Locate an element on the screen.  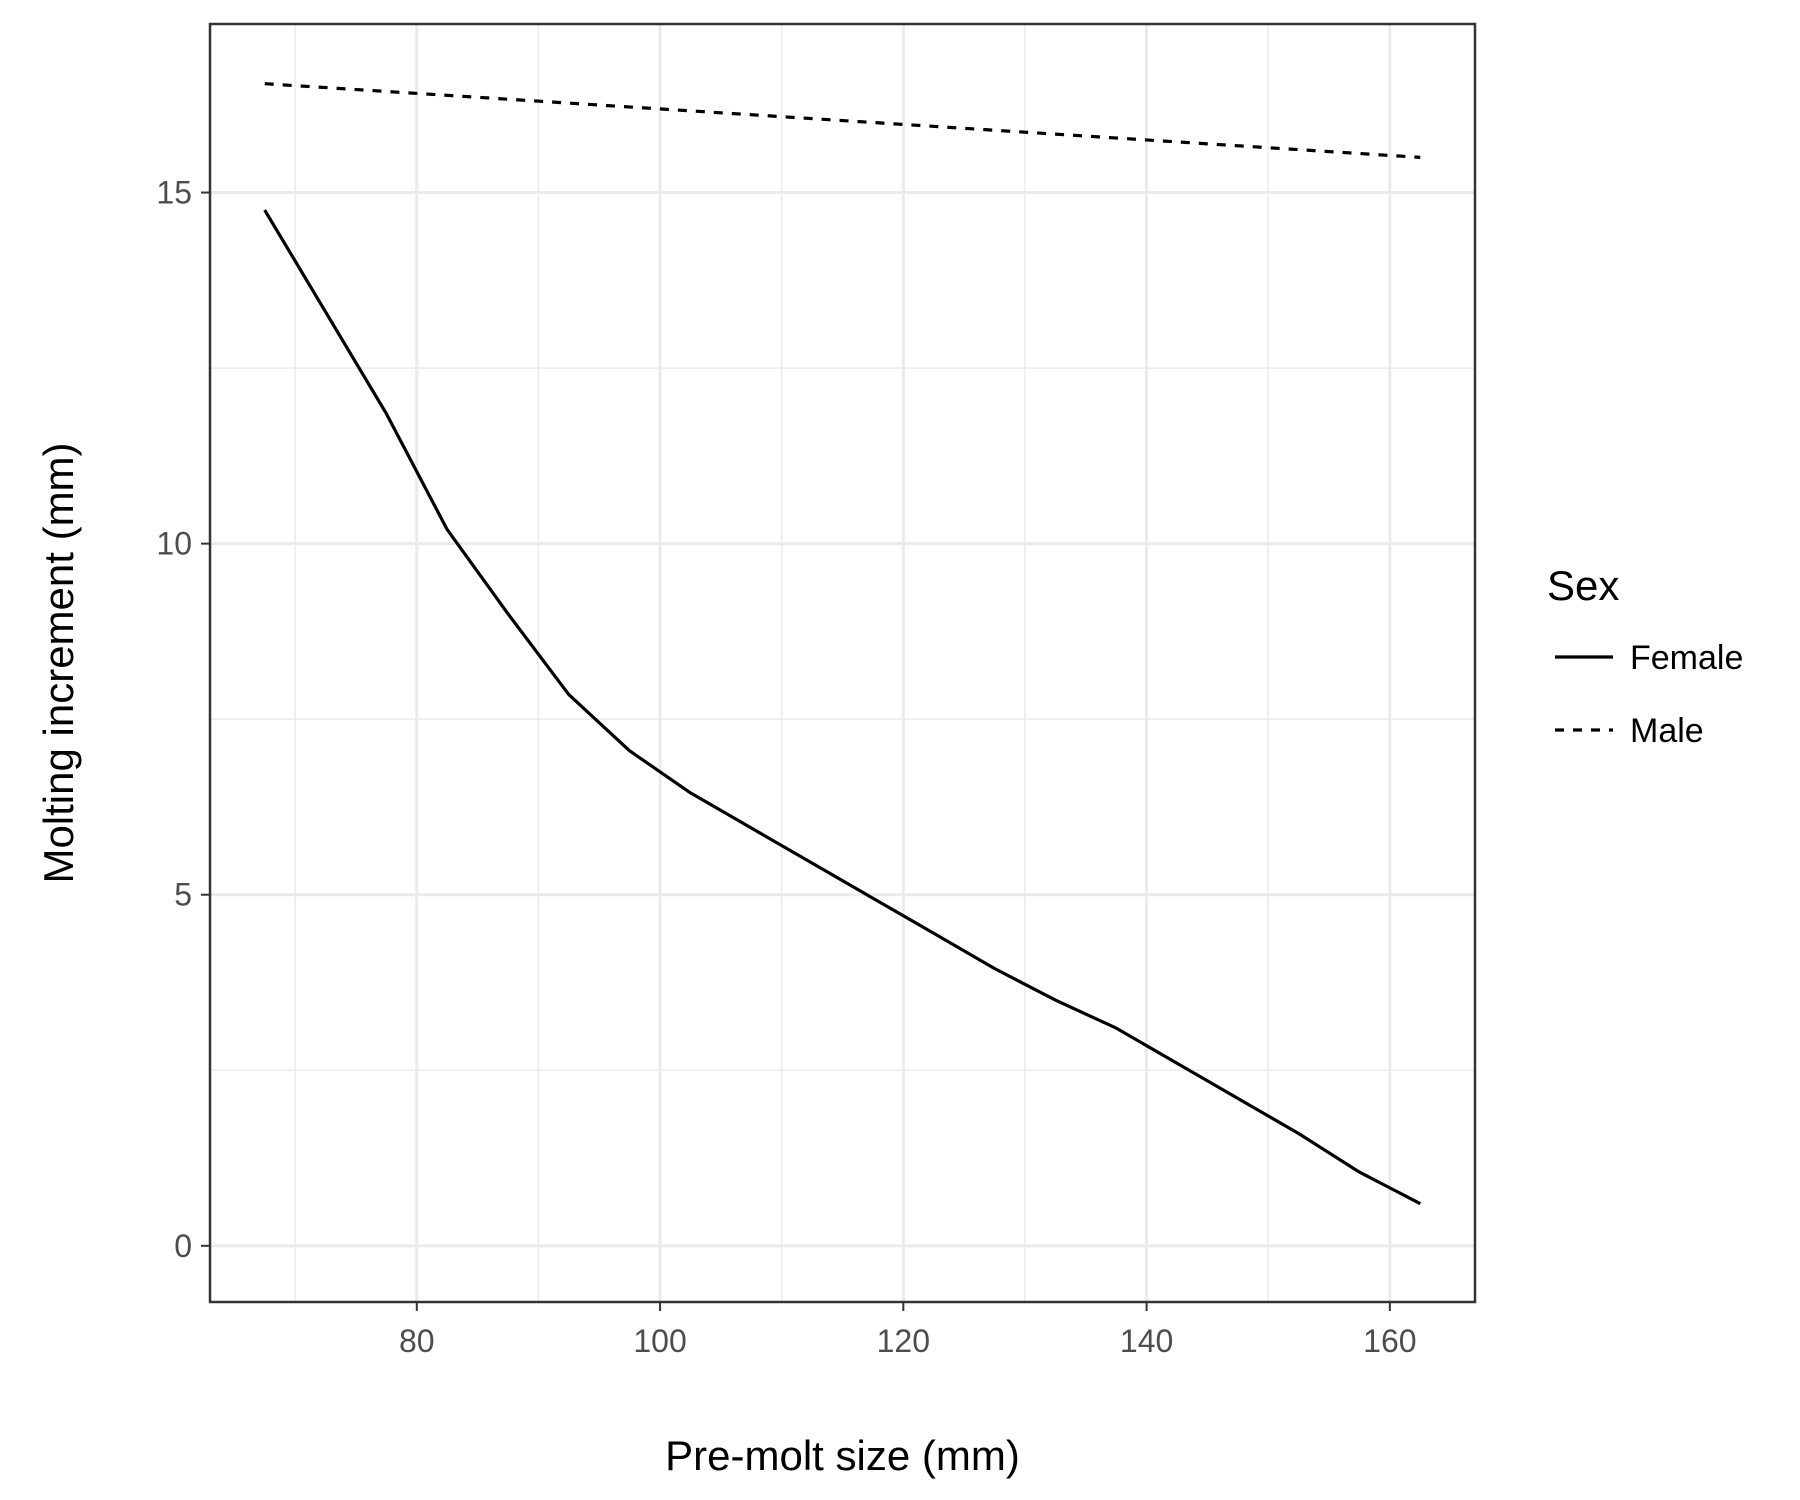
y-axis-title: Molting increment (mm) is located at coordinates (58, 662).